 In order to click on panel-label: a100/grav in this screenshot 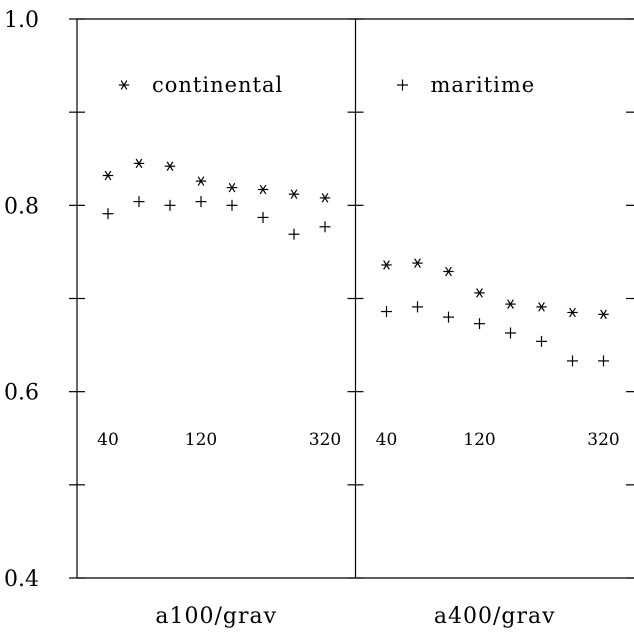, I will do `click(216, 616)`.